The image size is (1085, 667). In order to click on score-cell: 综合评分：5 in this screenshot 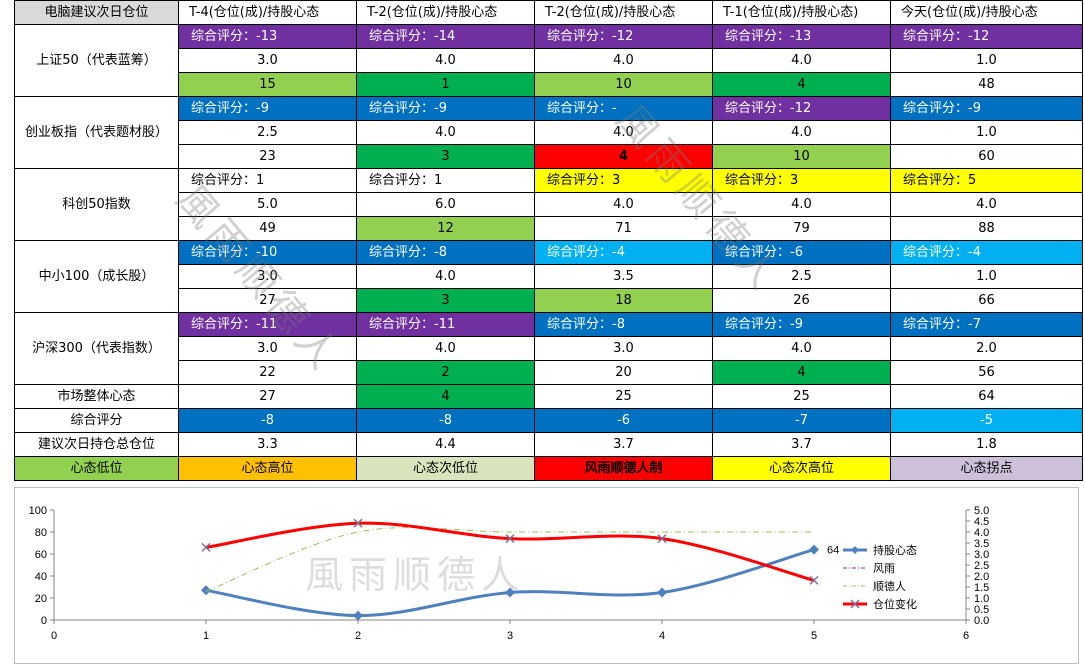, I will do `click(986, 180)`.